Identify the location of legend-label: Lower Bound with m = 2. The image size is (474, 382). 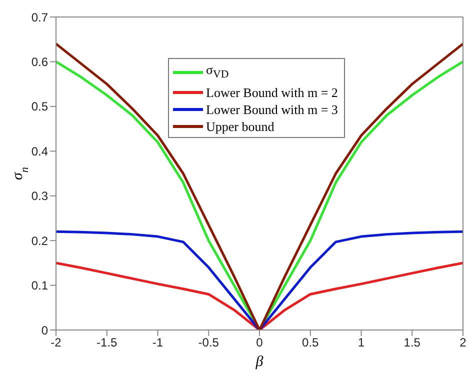
(272, 92).